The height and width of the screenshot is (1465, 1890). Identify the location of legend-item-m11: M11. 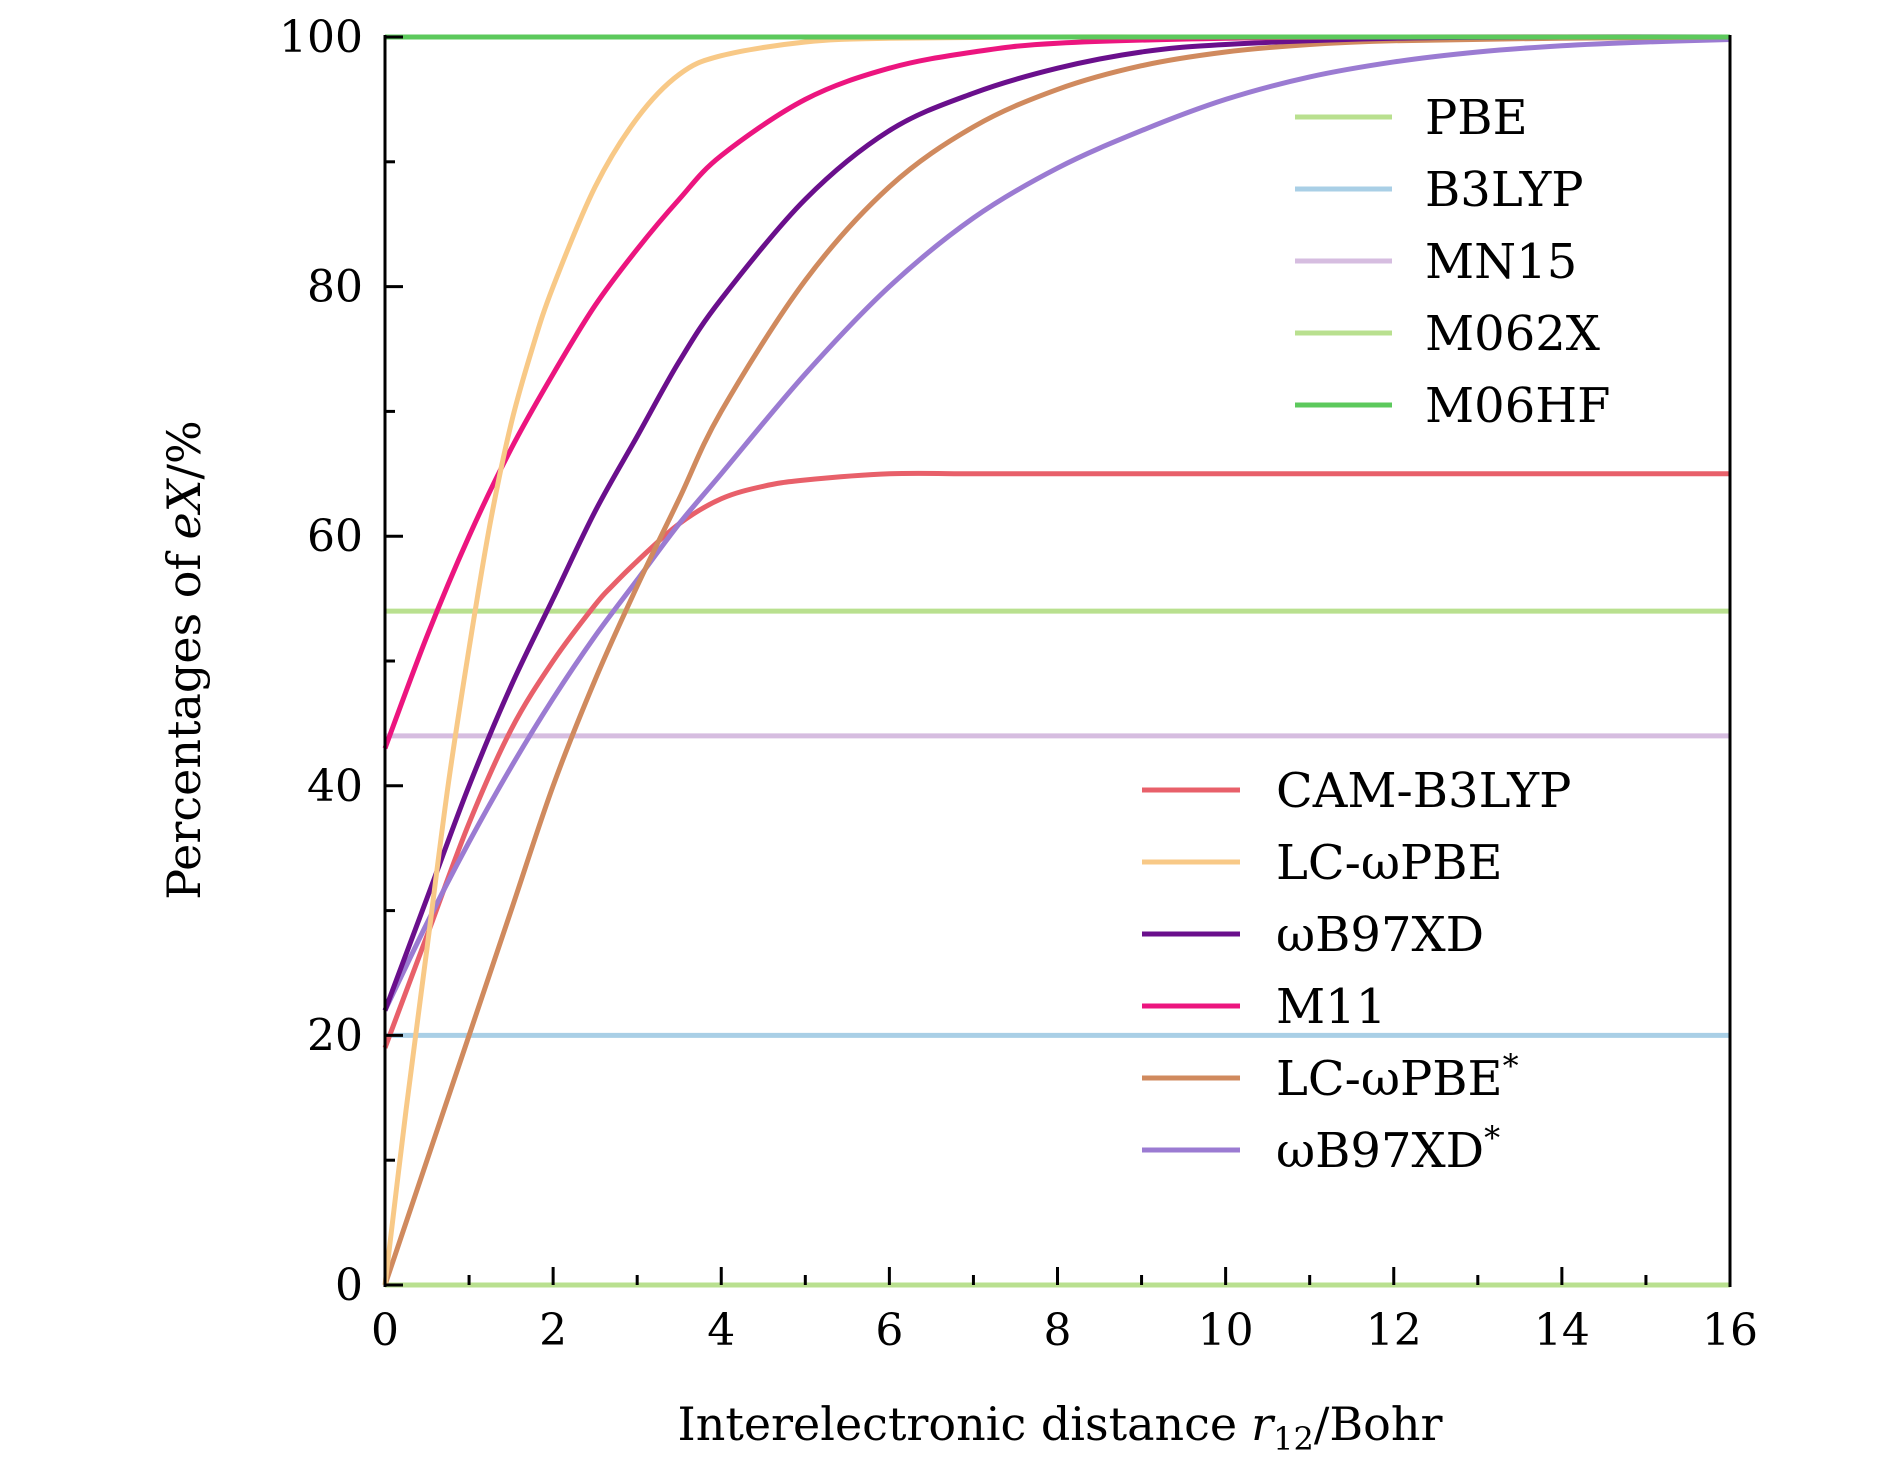
(1264, 1007).